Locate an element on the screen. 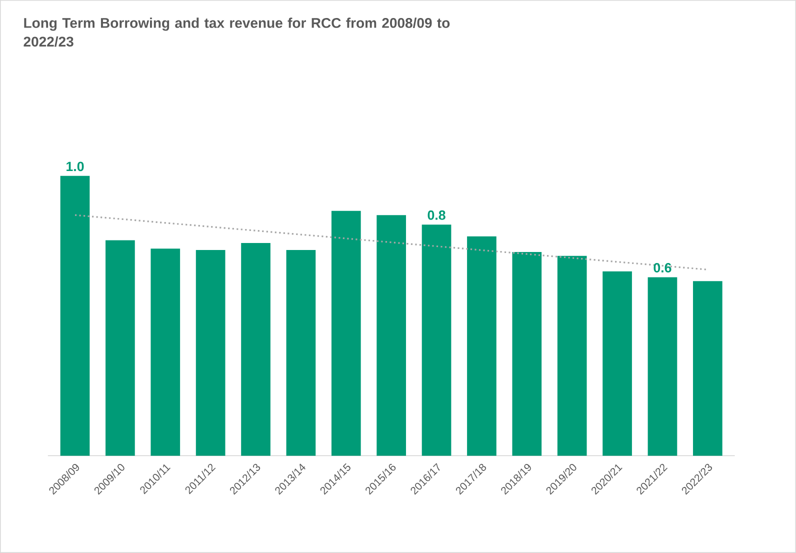 Image resolution: width=796 pixels, height=553 pixels. data-label: 1.0 is located at coordinates (75, 167).